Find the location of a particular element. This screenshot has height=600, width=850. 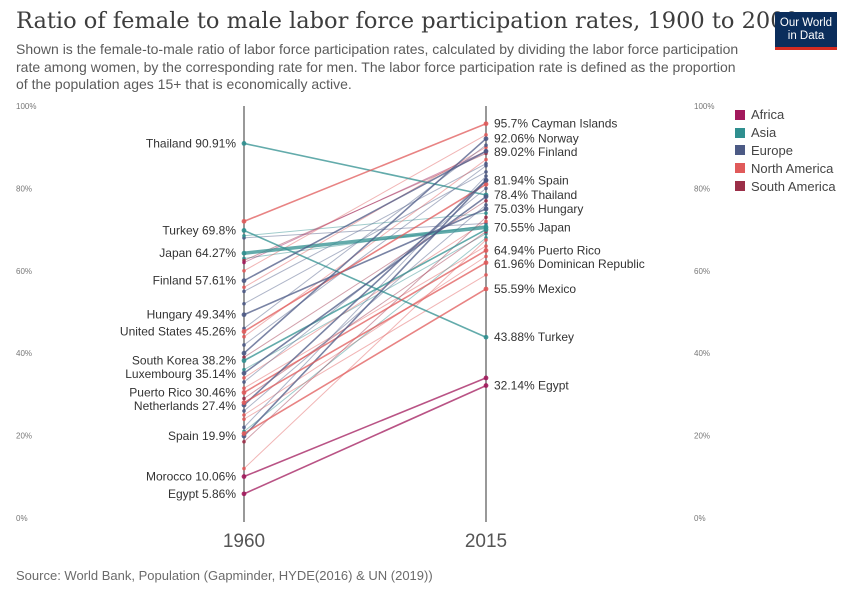

legend-item: South America is located at coordinates (785, 186).